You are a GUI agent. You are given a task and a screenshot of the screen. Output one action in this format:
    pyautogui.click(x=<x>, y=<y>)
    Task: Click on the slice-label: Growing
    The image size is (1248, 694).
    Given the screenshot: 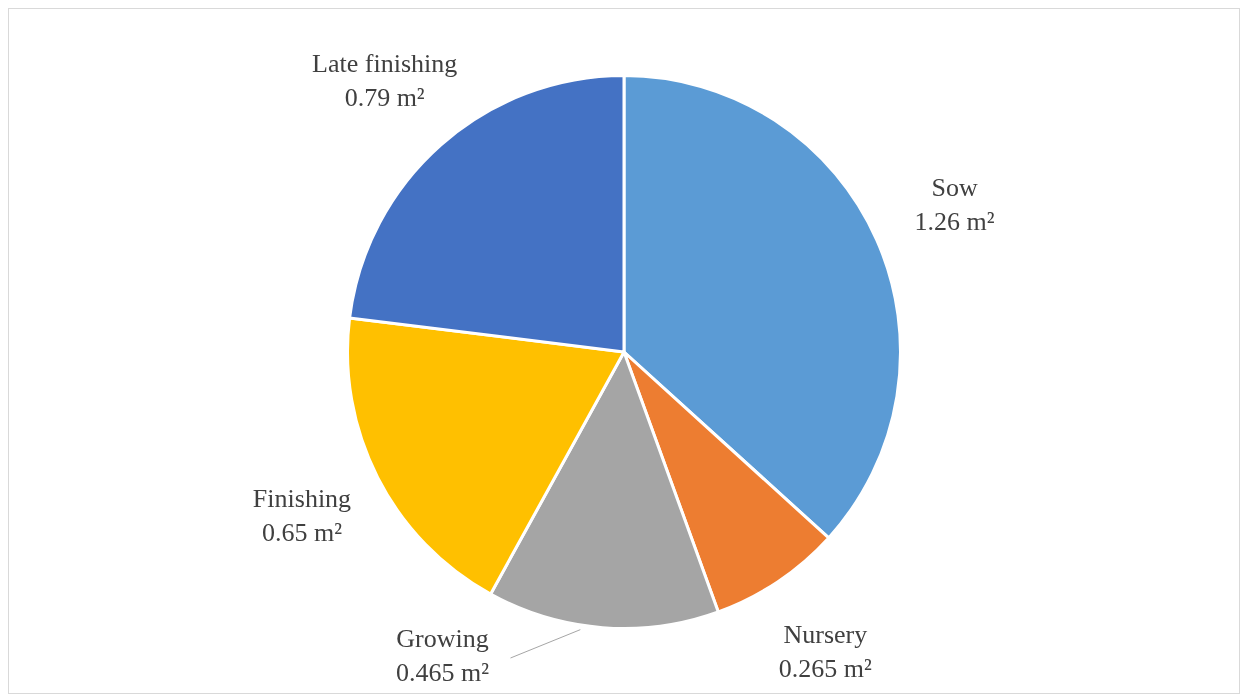 What is the action you would take?
    pyautogui.click(x=442, y=638)
    